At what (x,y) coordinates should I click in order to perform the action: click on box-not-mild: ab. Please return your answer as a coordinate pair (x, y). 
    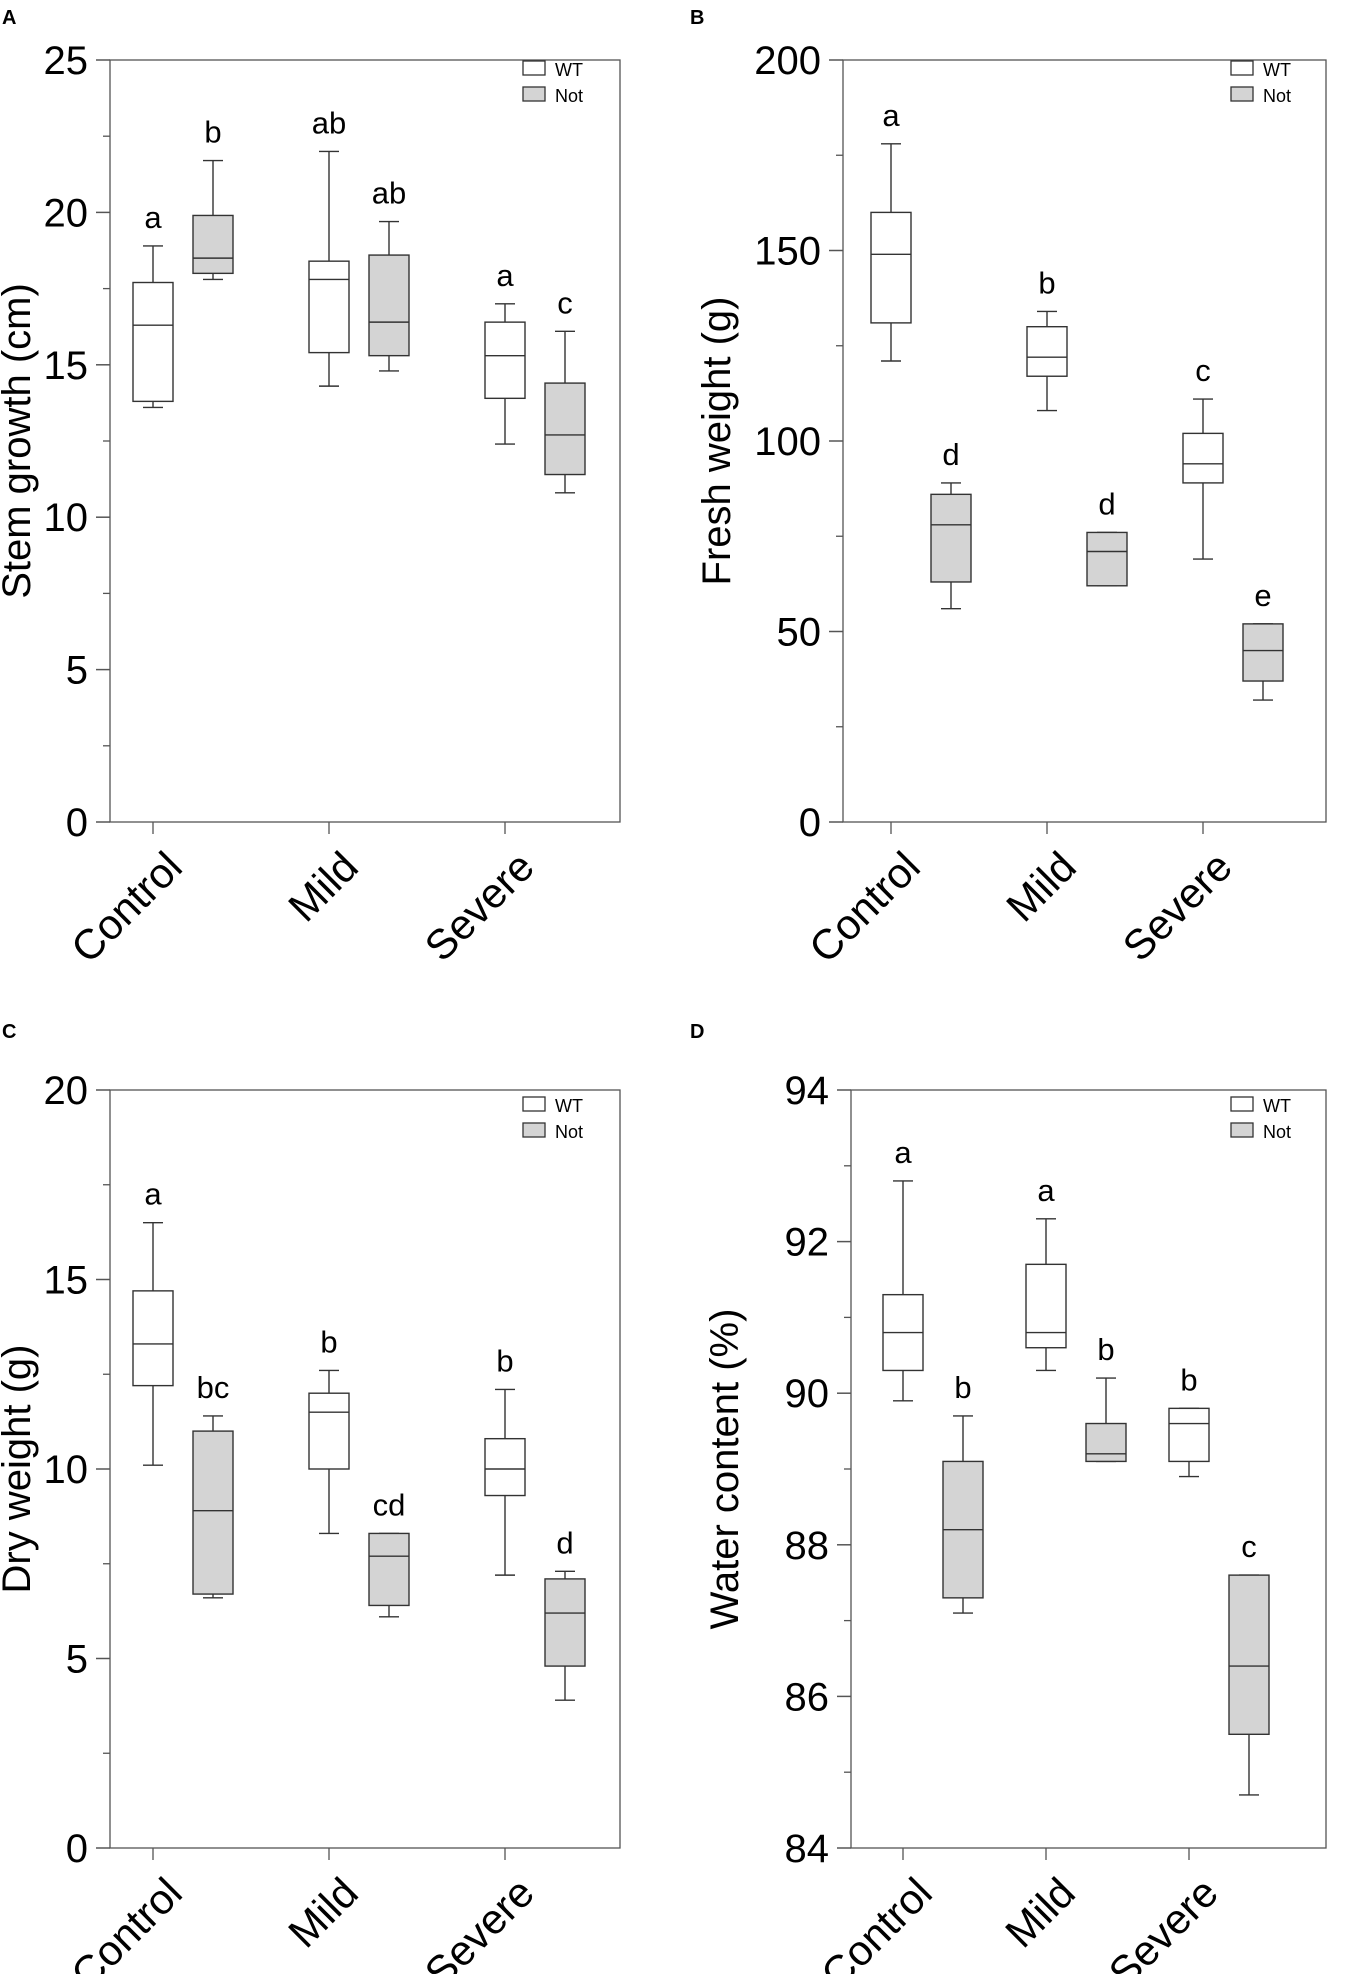
    Looking at the image, I should click on (389, 274).